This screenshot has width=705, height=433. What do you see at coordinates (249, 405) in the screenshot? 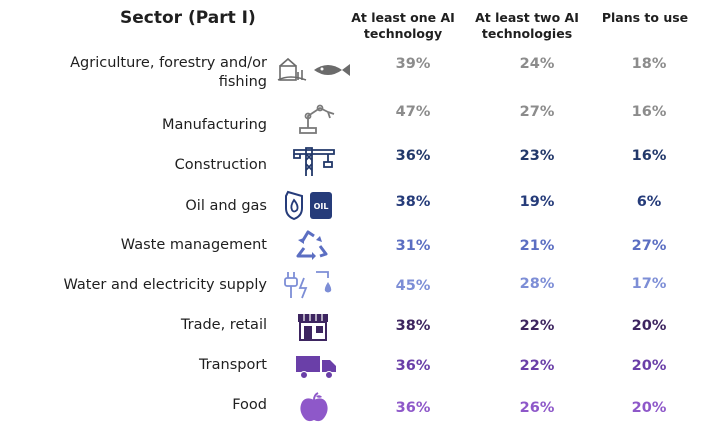
I see `sector-label: Food` at bounding box center [249, 405].